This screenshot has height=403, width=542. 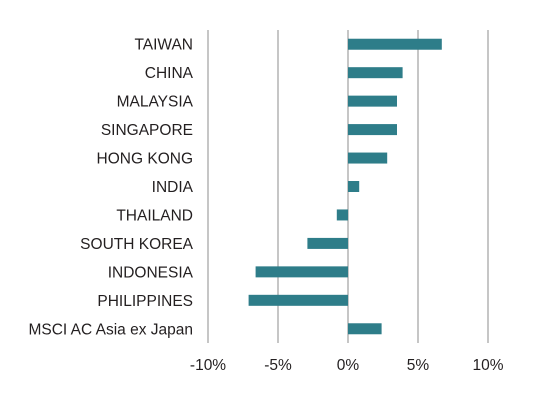 I want to click on x-tick-label: -5%, so click(x=278, y=365).